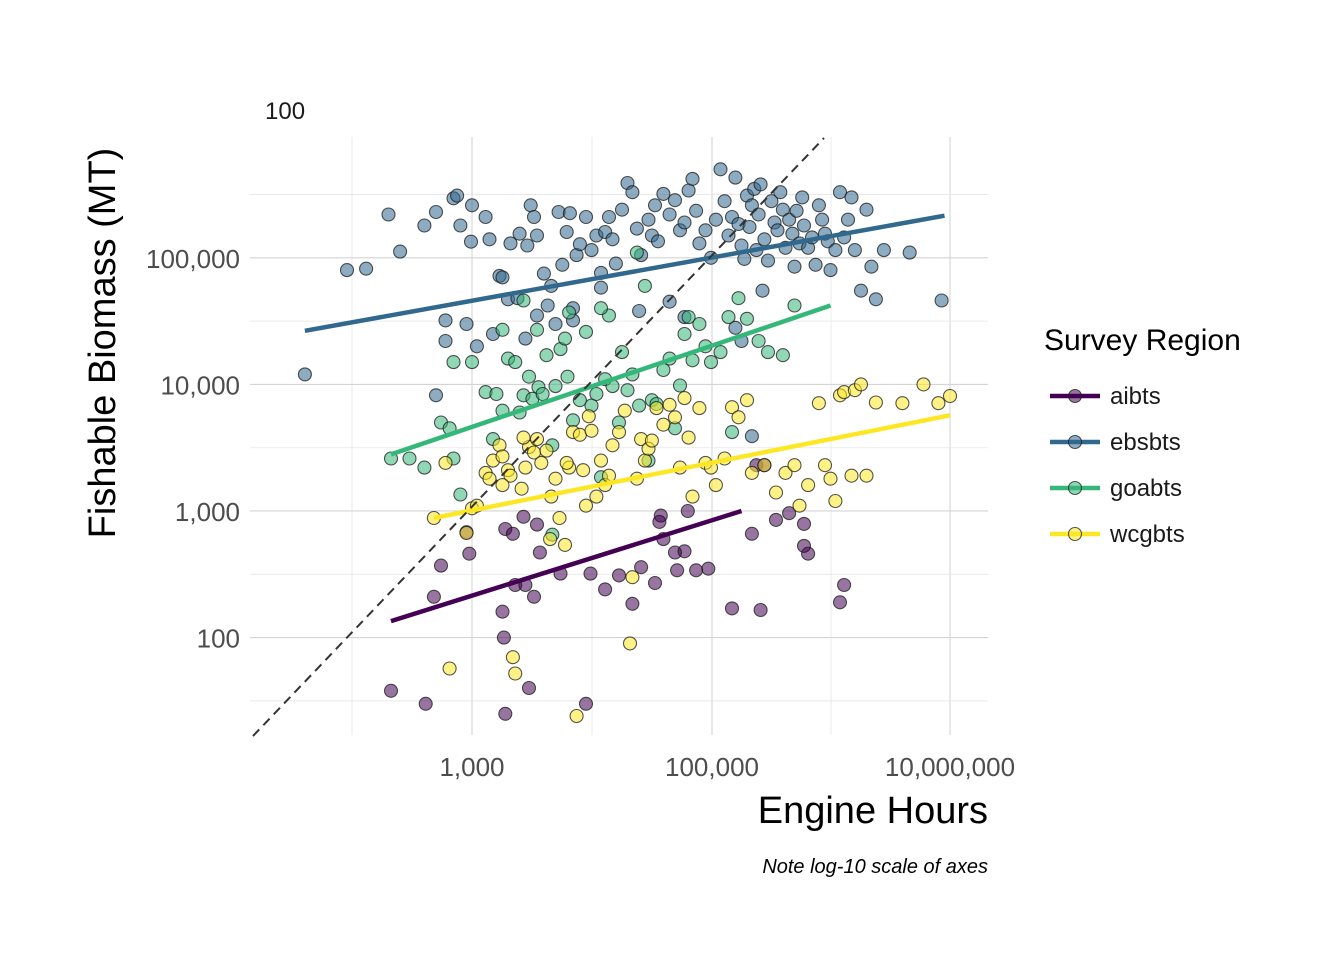 This screenshot has width=1344, height=960. Describe the element at coordinates (875, 867) in the screenshot. I see `caption: Note log-10 scale of axes` at that location.